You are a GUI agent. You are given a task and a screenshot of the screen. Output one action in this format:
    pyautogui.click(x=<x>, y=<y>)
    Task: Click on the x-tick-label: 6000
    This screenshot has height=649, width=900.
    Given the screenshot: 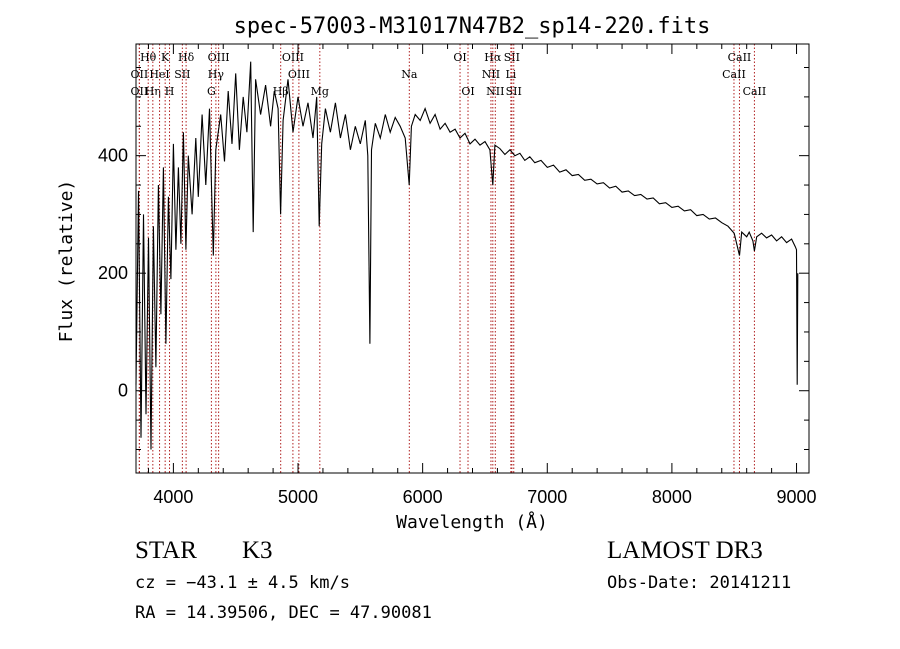 What is the action you would take?
    pyautogui.click(x=423, y=497)
    